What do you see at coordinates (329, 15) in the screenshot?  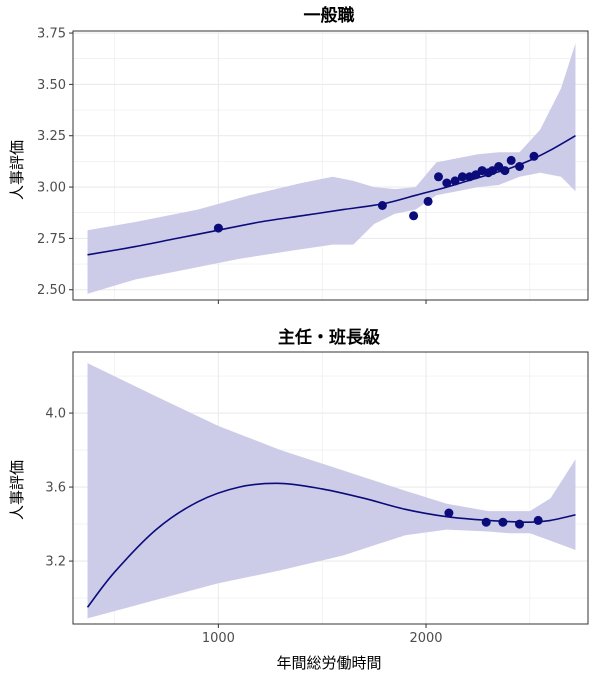 I see `panel-title: 一般職` at bounding box center [329, 15].